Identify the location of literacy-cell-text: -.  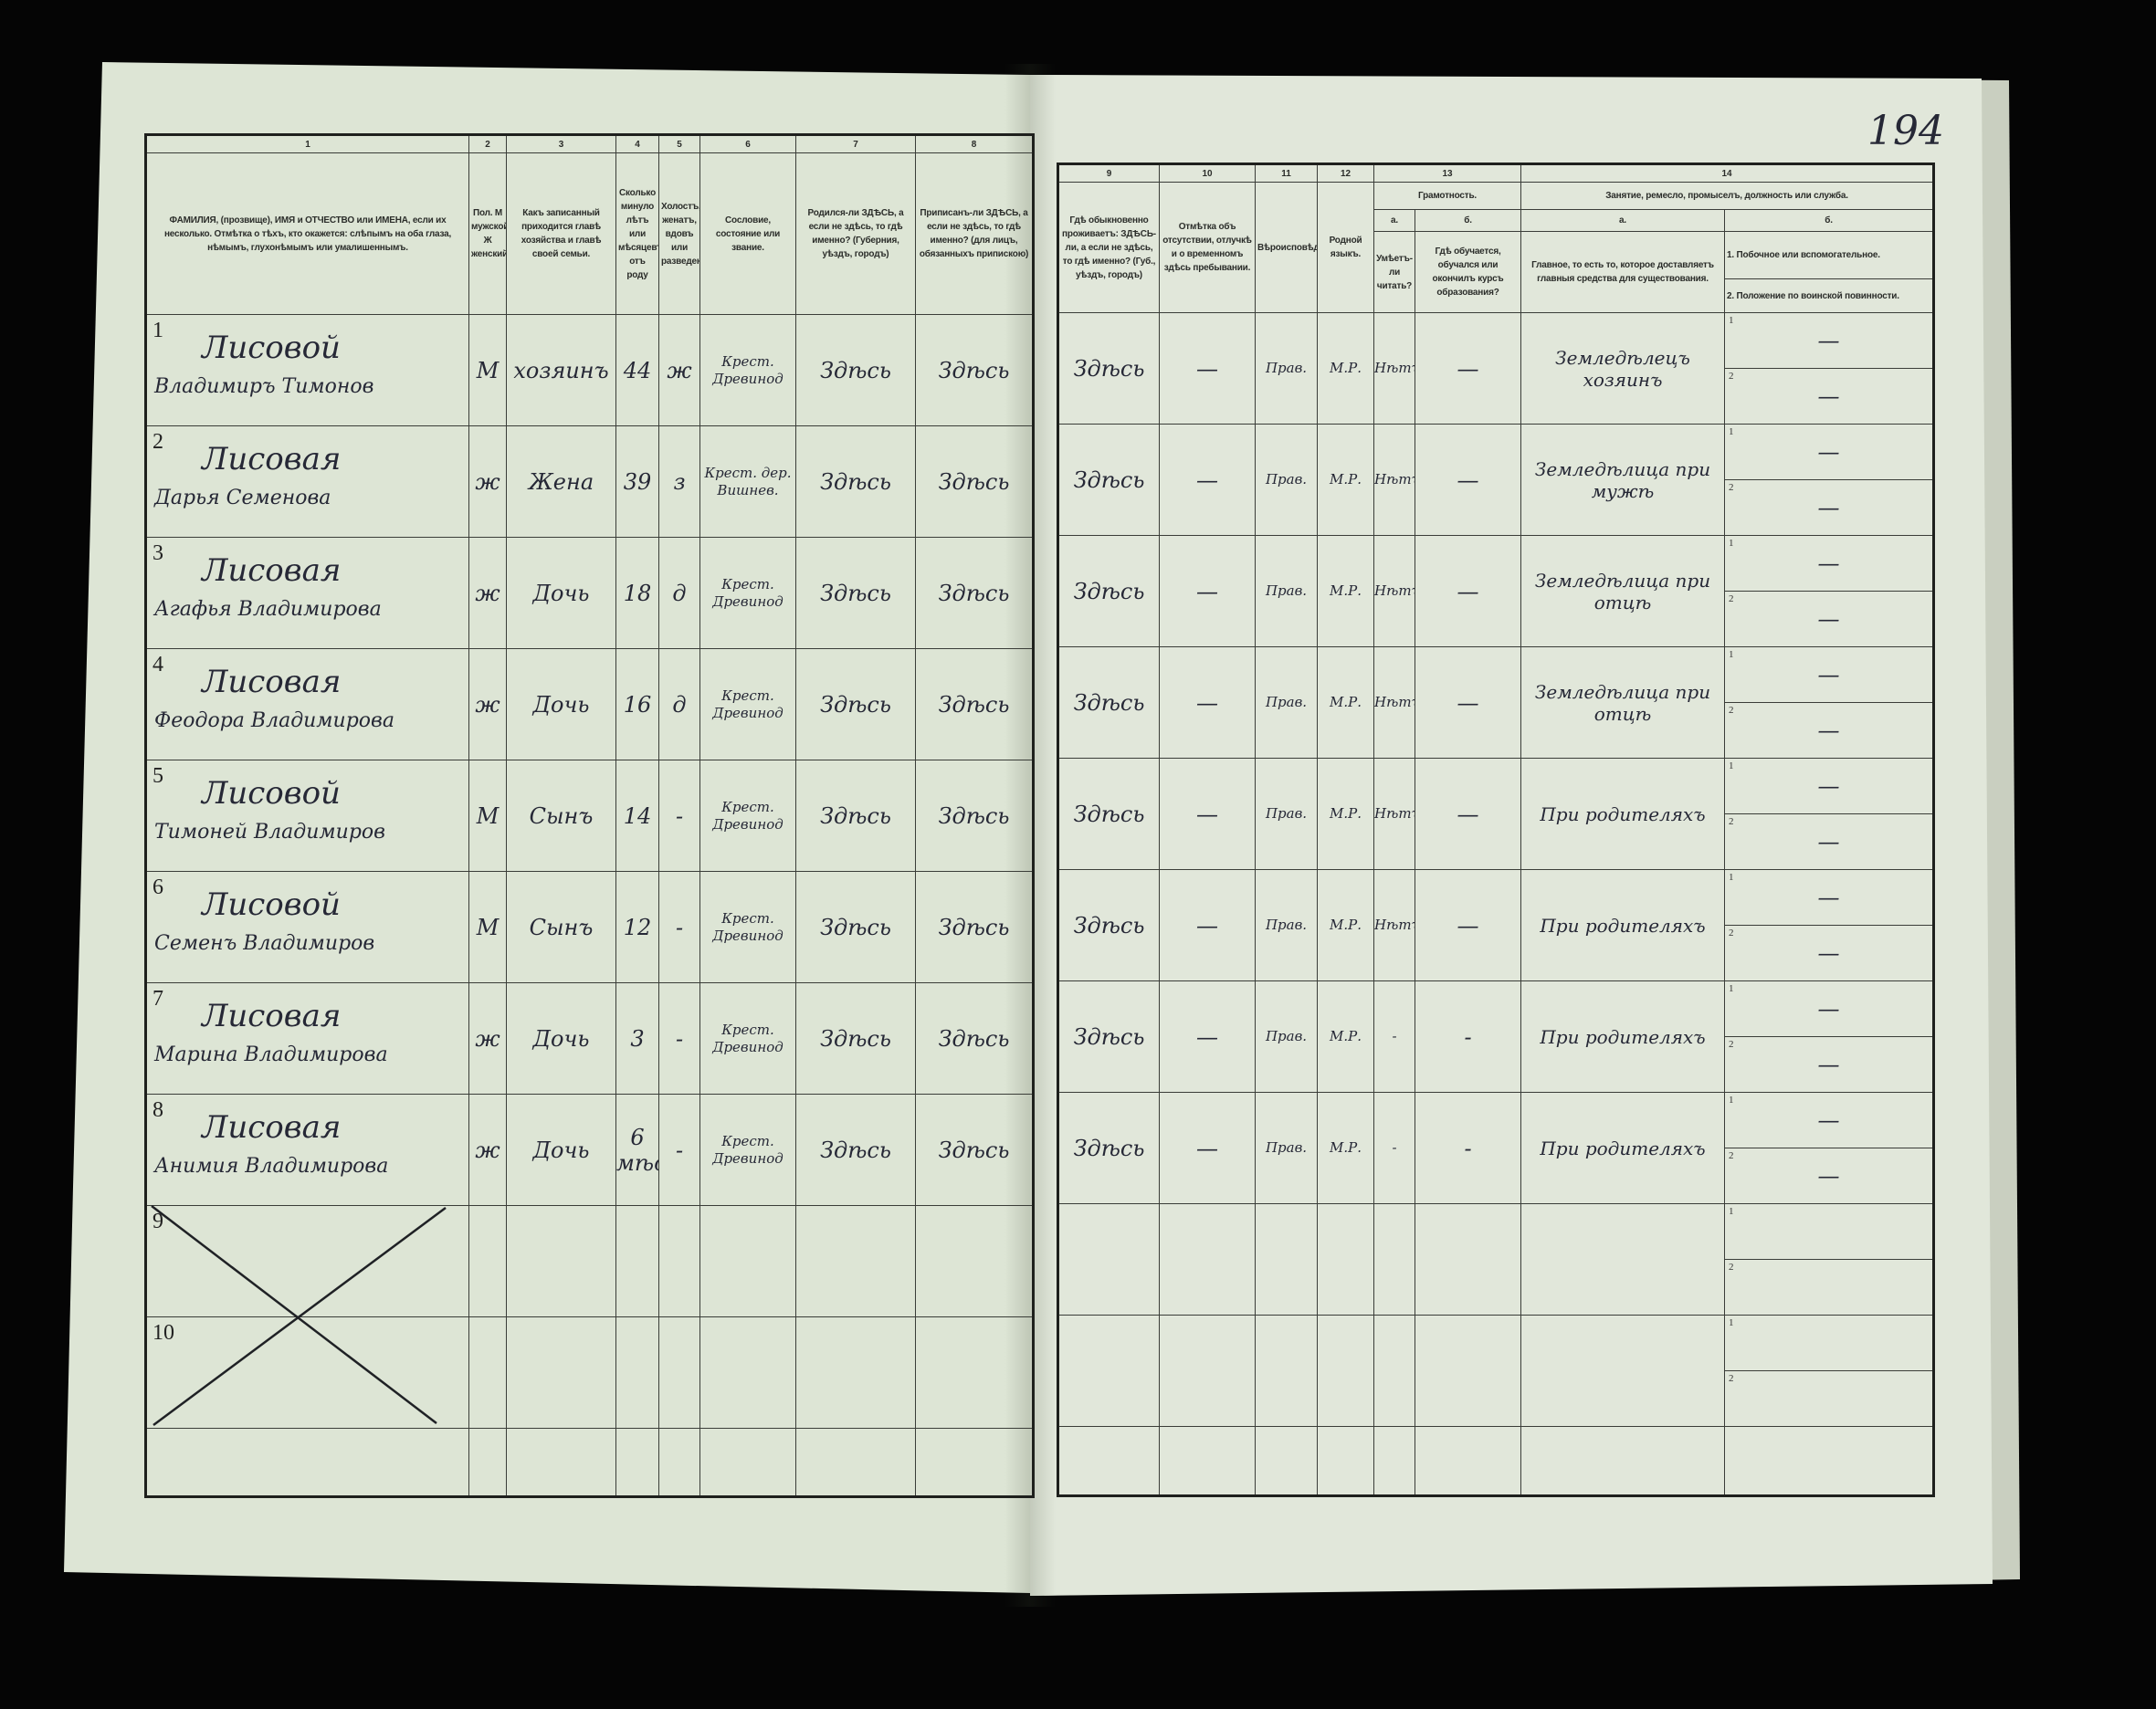
(1394, 1147).